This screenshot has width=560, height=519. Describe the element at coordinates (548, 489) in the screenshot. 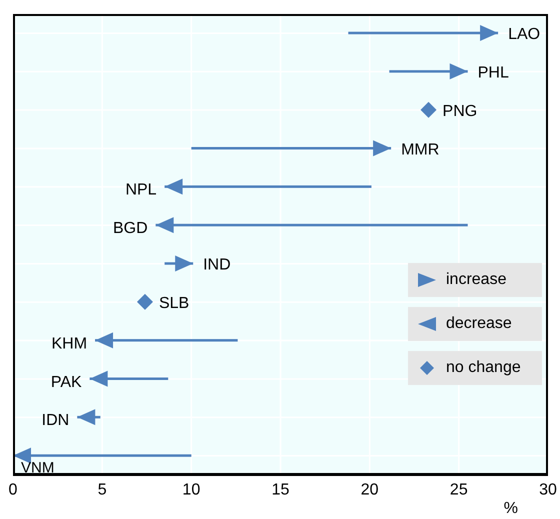

I see `x-tick-label: 30` at that location.